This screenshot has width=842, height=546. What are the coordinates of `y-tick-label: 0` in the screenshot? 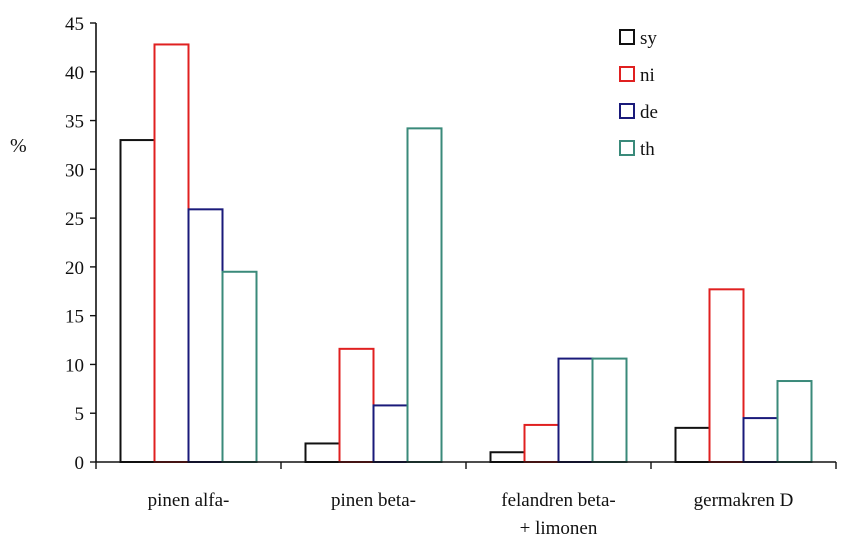 It's located at (80, 463).